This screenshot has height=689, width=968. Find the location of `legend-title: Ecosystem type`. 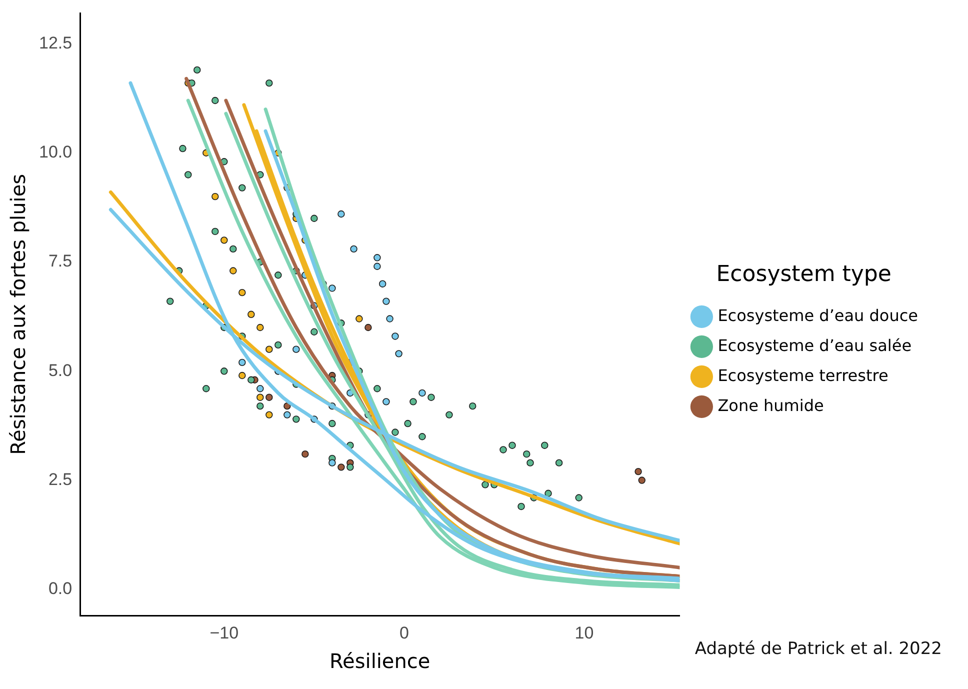

legend-title: Ecosystem type is located at coordinates (804, 275).